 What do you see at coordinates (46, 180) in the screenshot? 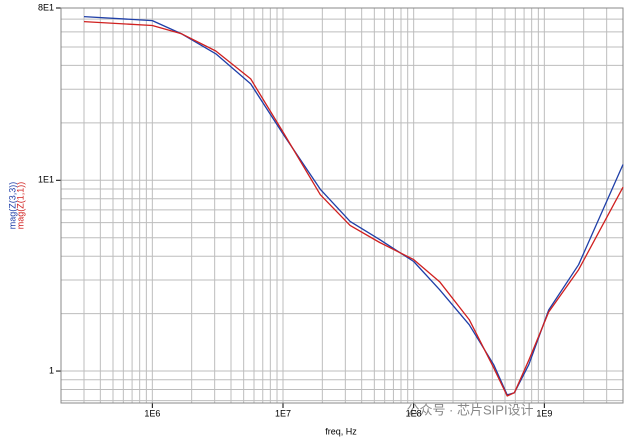
I see `y-tick-label: 1E1` at bounding box center [46, 180].